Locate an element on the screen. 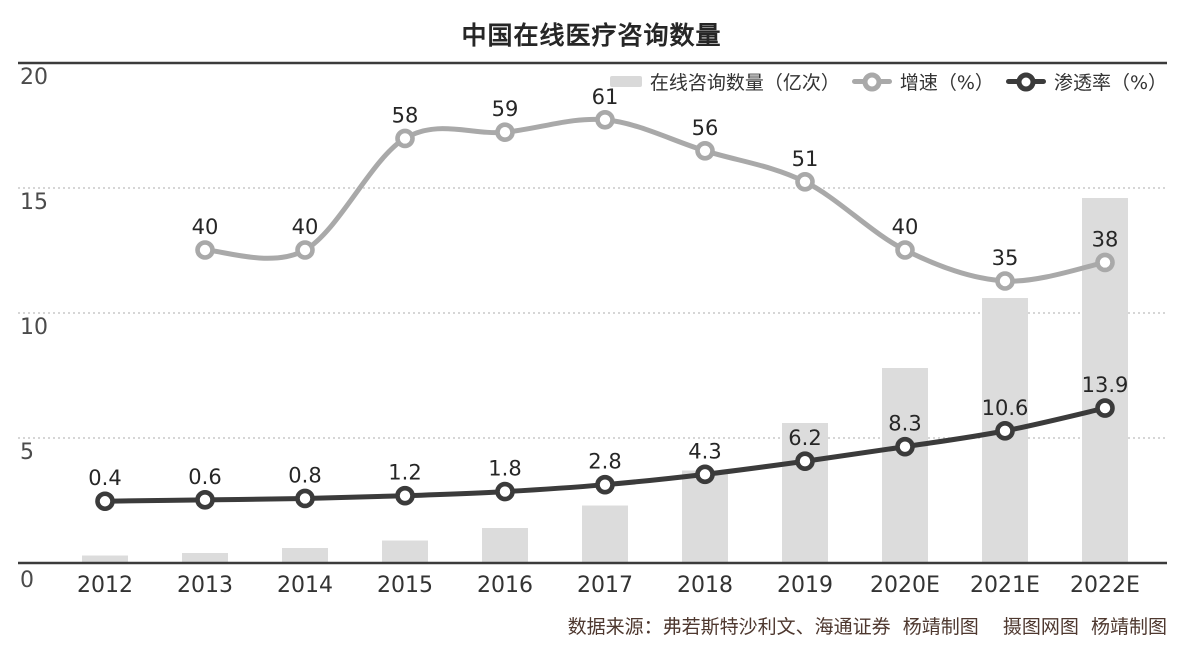  x-axis-tick: 2012 is located at coordinates (105, 585).